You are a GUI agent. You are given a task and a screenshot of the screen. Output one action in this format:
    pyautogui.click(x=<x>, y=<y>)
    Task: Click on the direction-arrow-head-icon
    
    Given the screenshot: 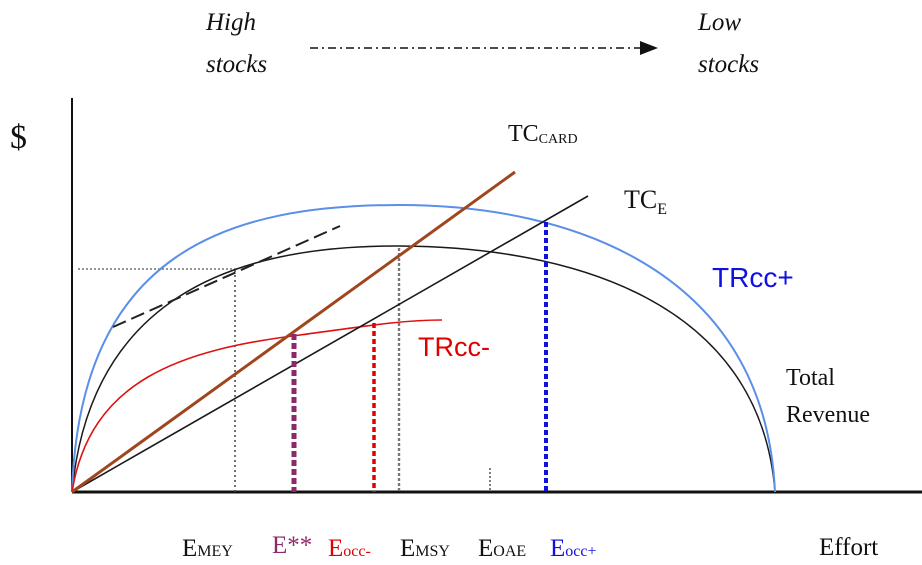 What is the action you would take?
    pyautogui.click(x=649, y=48)
    